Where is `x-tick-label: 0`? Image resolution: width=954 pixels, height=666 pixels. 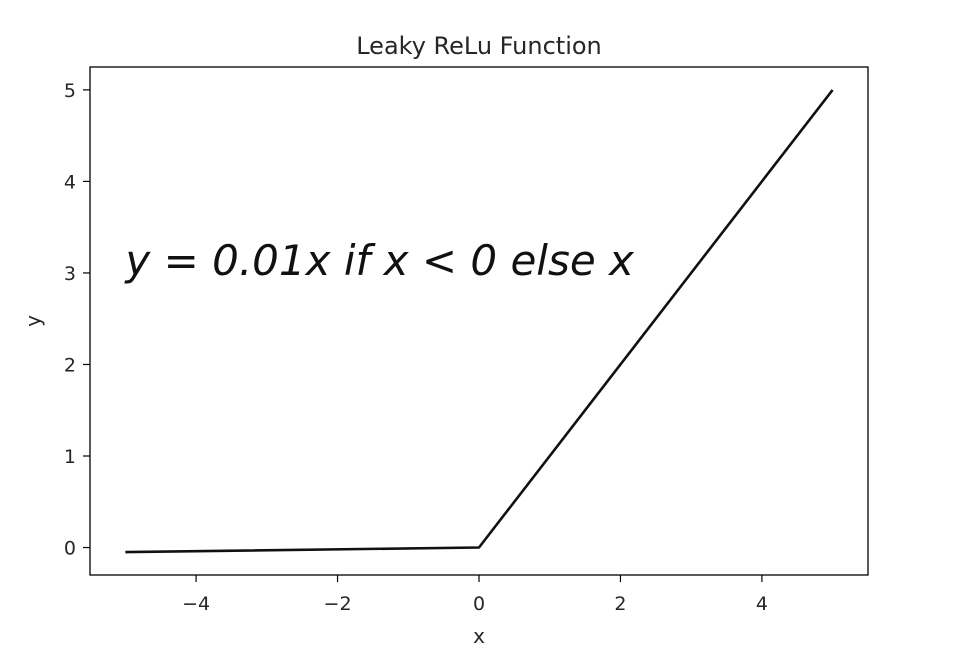 x-tick-label: 0 is located at coordinates (479, 604).